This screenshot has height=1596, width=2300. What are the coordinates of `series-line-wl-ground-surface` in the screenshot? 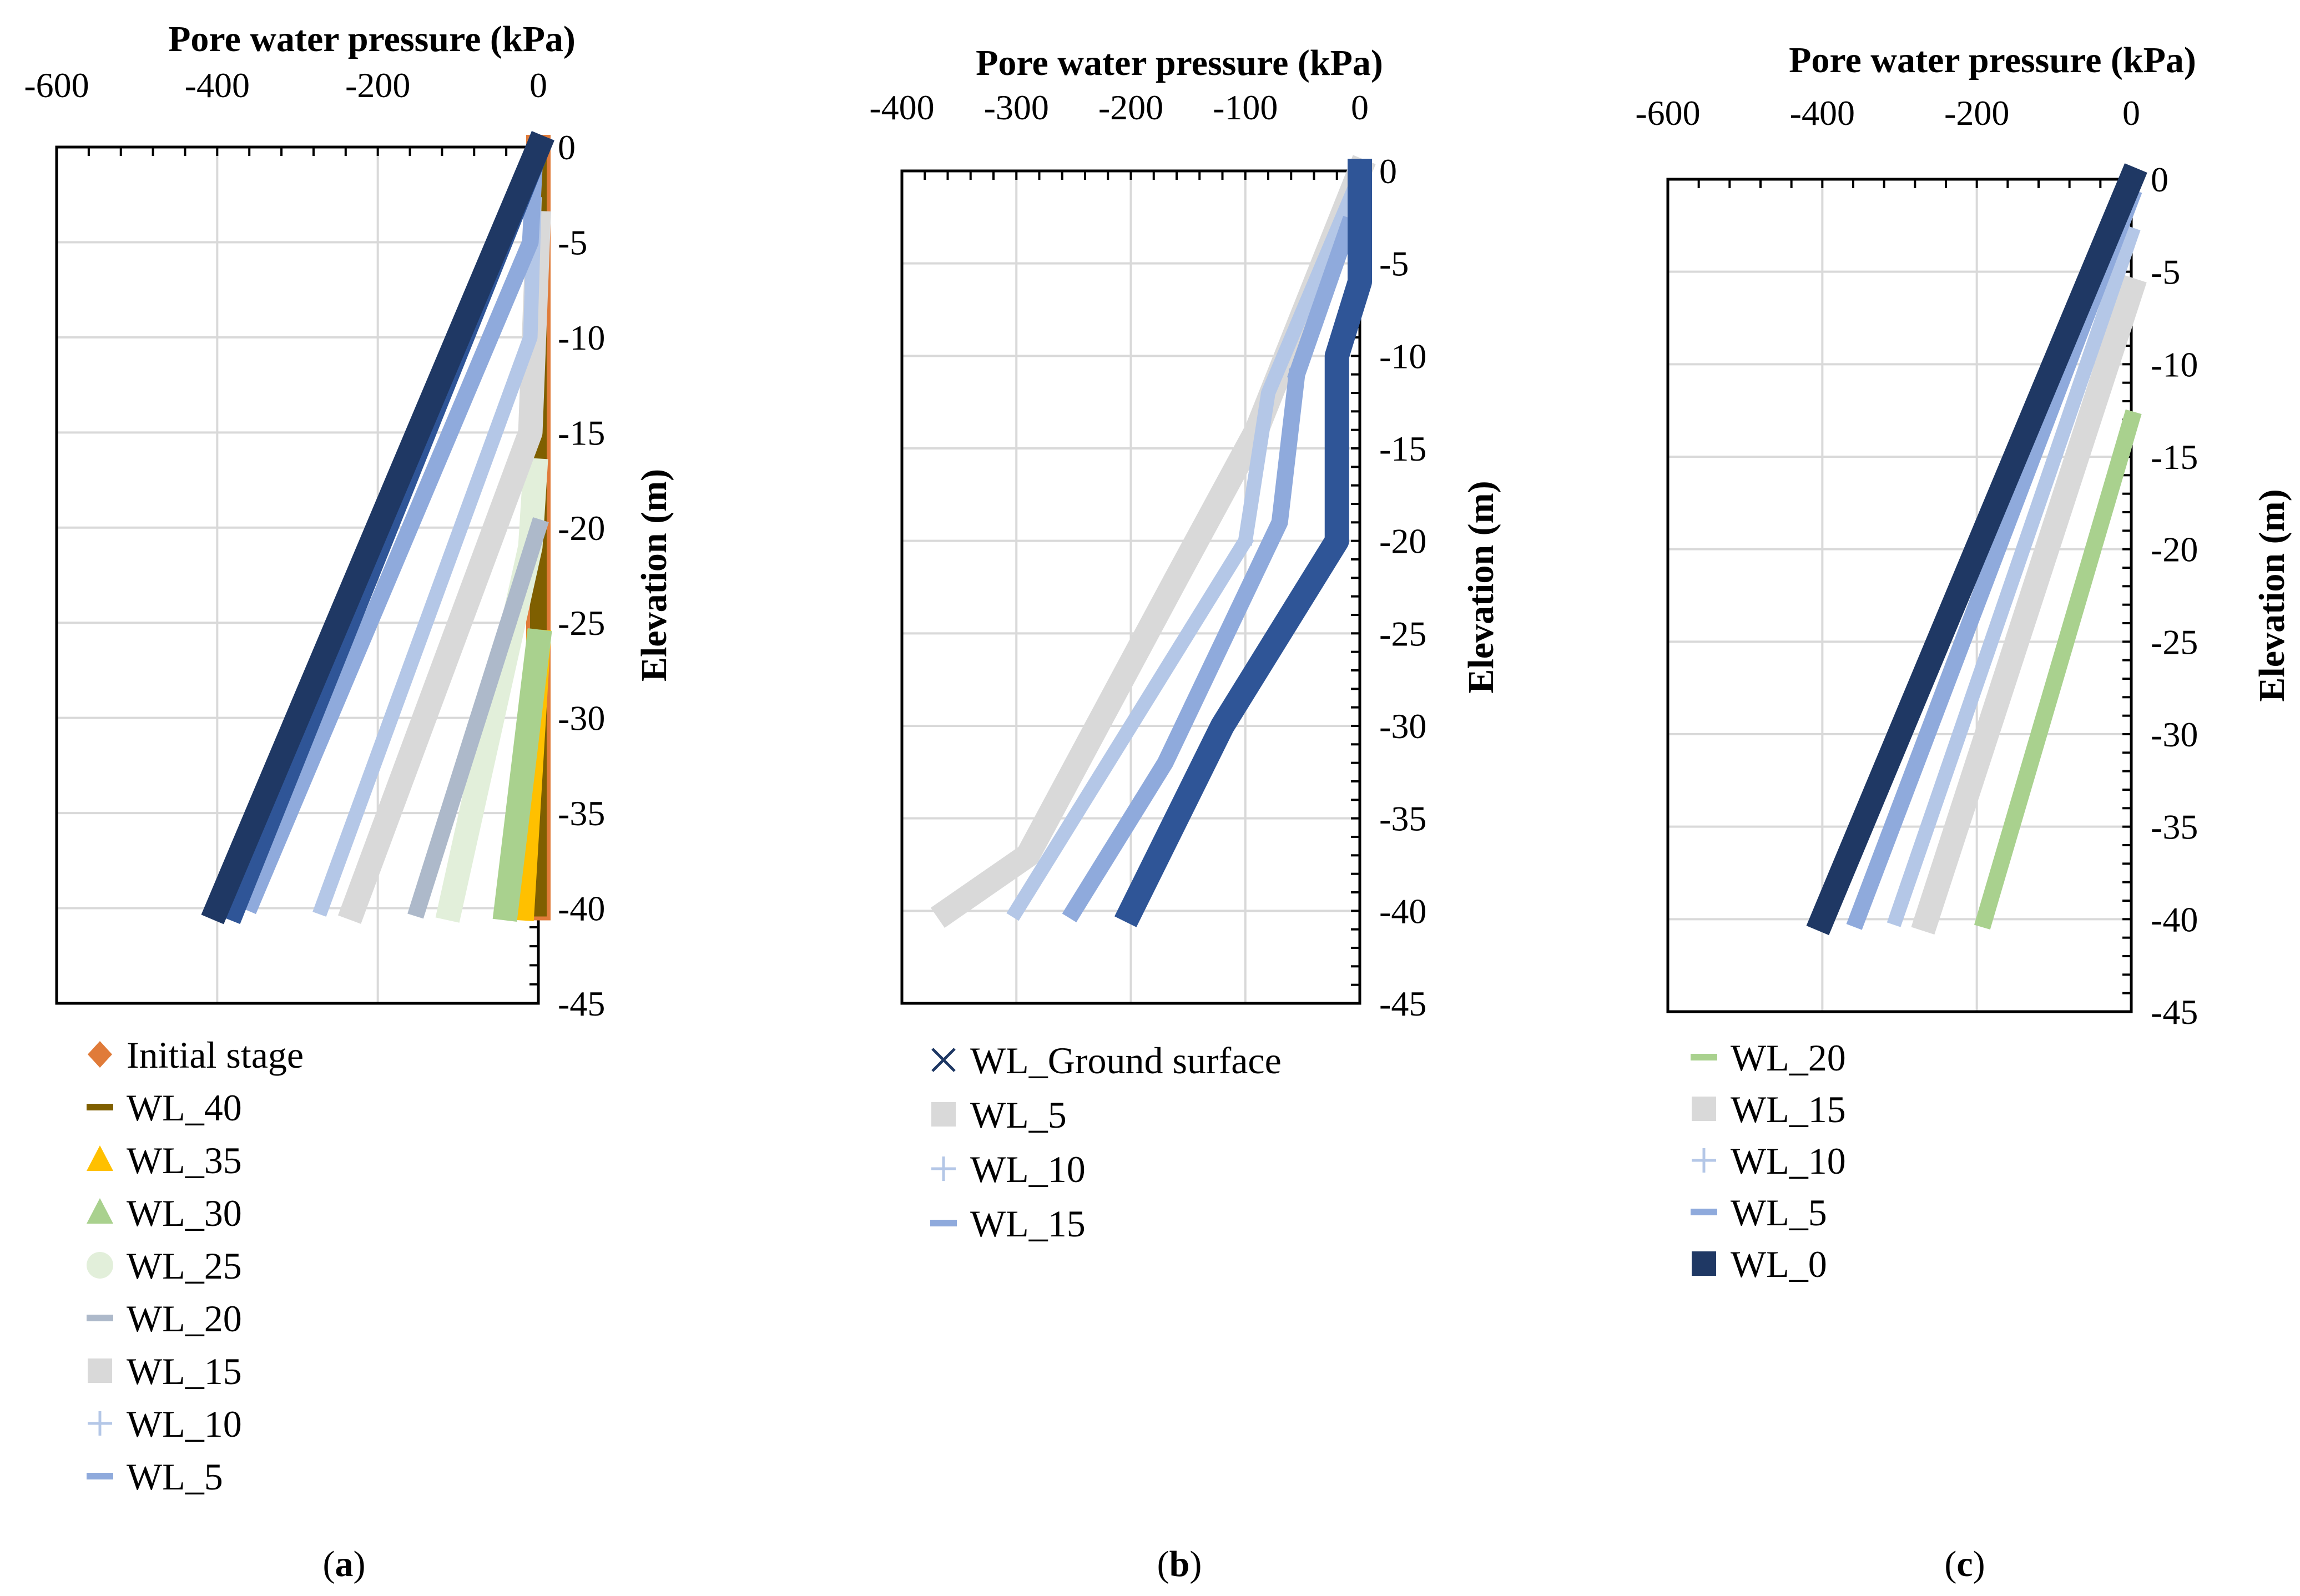 It's located at (377, 528).